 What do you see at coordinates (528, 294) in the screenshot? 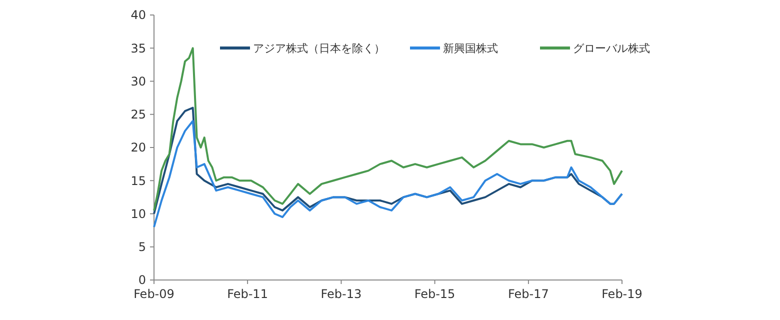
I see `x-tick-label: Feb-17` at bounding box center [528, 294].